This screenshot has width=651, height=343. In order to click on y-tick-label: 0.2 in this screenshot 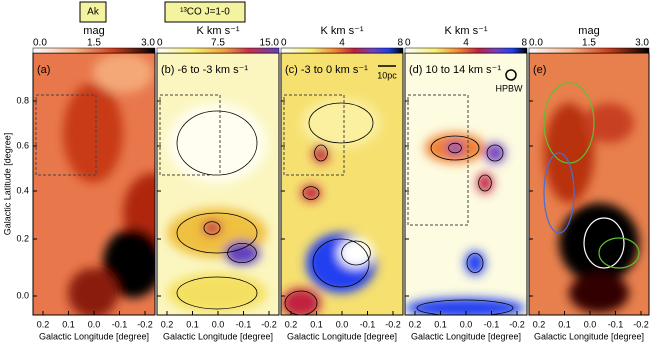, I will do `click(22, 238)`.